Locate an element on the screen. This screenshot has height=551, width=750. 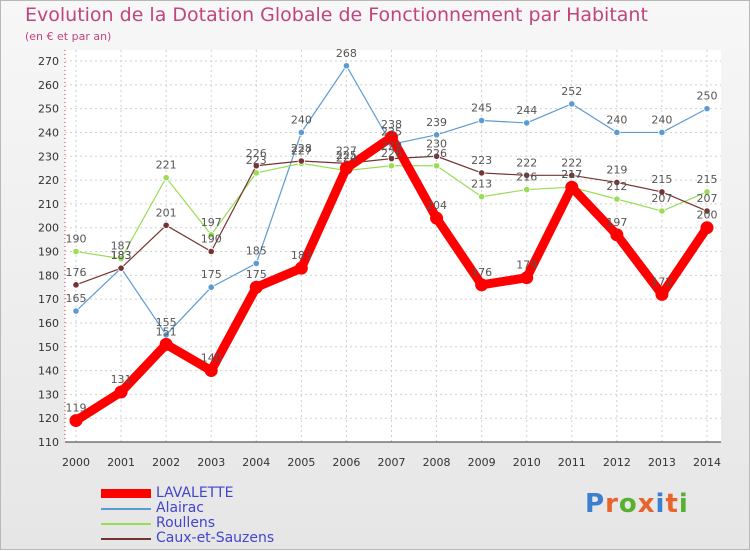
data-label-3: 219 is located at coordinates (616, 169).